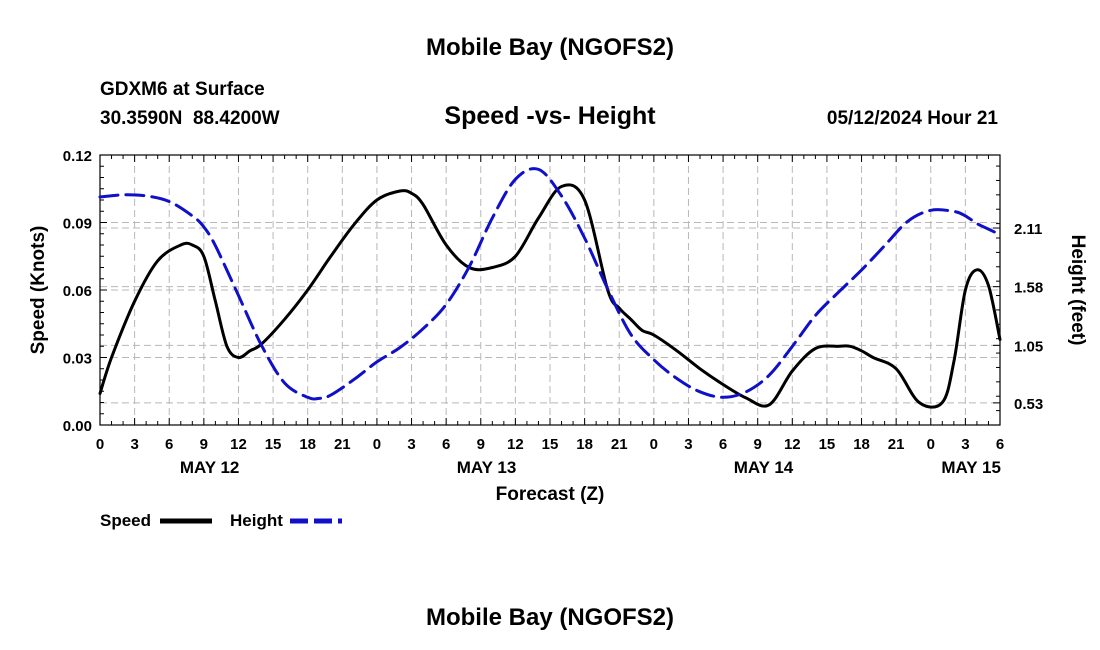 The image size is (1100, 650). Describe the element at coordinates (77, 426) in the screenshot. I see `y-left-tick-label: 0.00` at that location.